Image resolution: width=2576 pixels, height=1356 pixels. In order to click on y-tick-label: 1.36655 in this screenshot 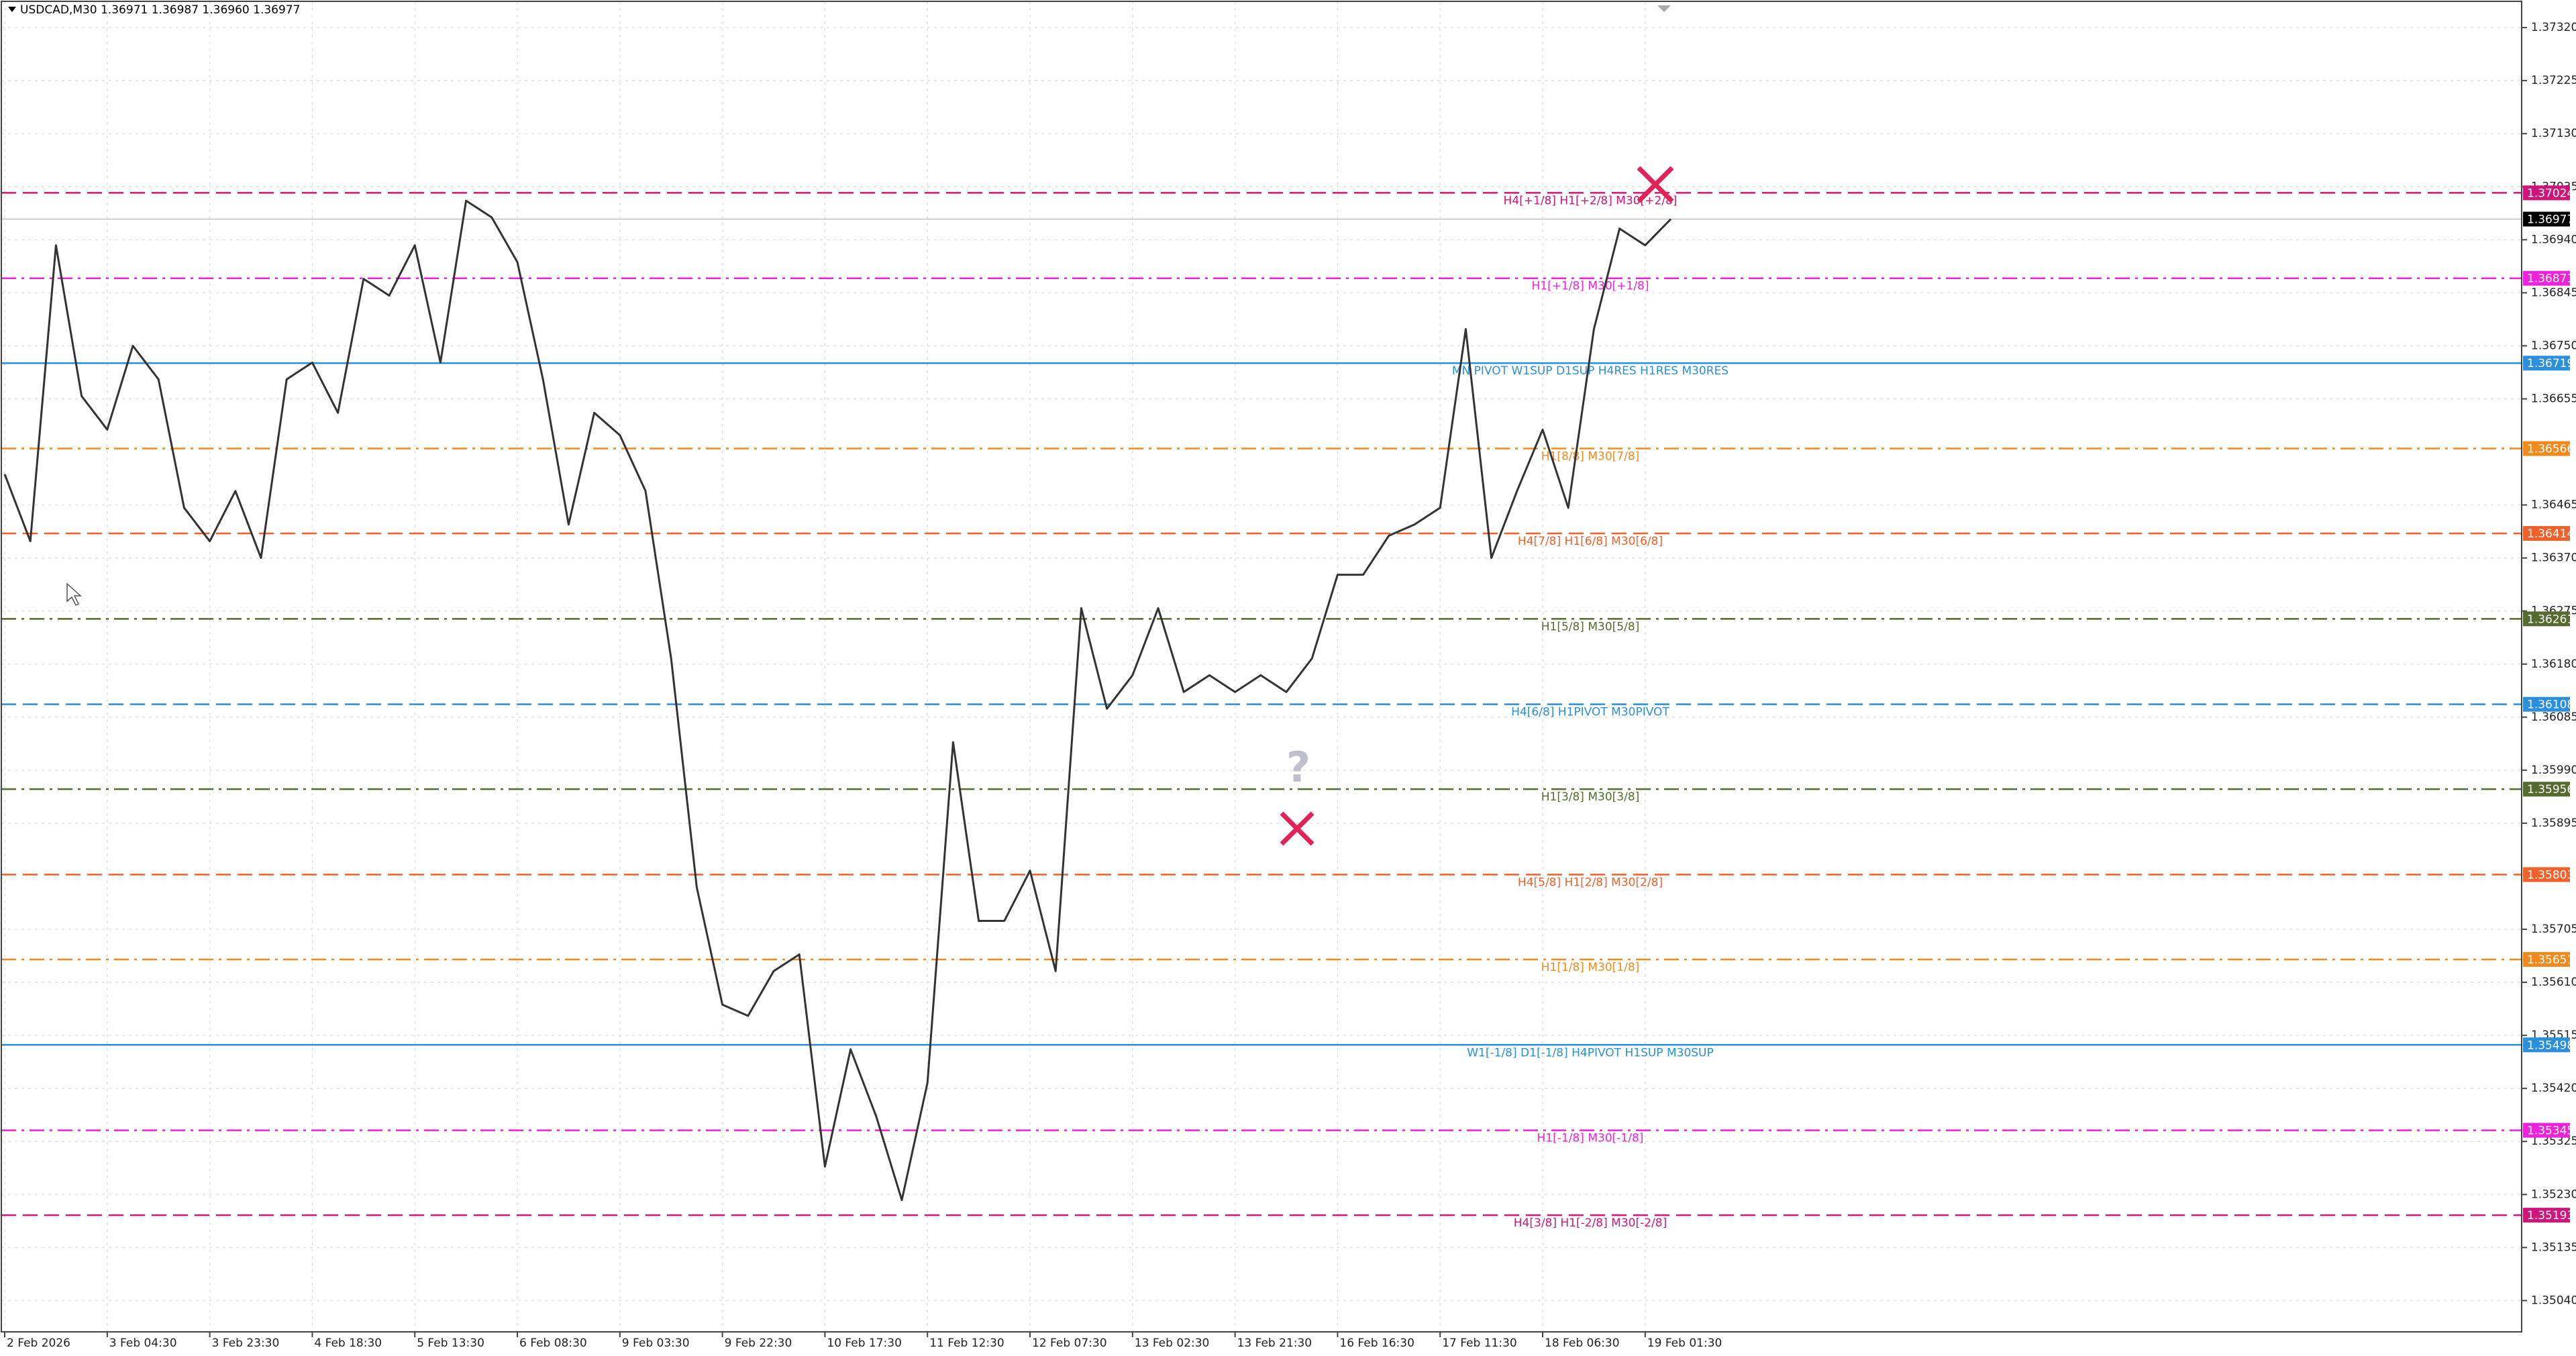, I will do `click(2553, 398)`.